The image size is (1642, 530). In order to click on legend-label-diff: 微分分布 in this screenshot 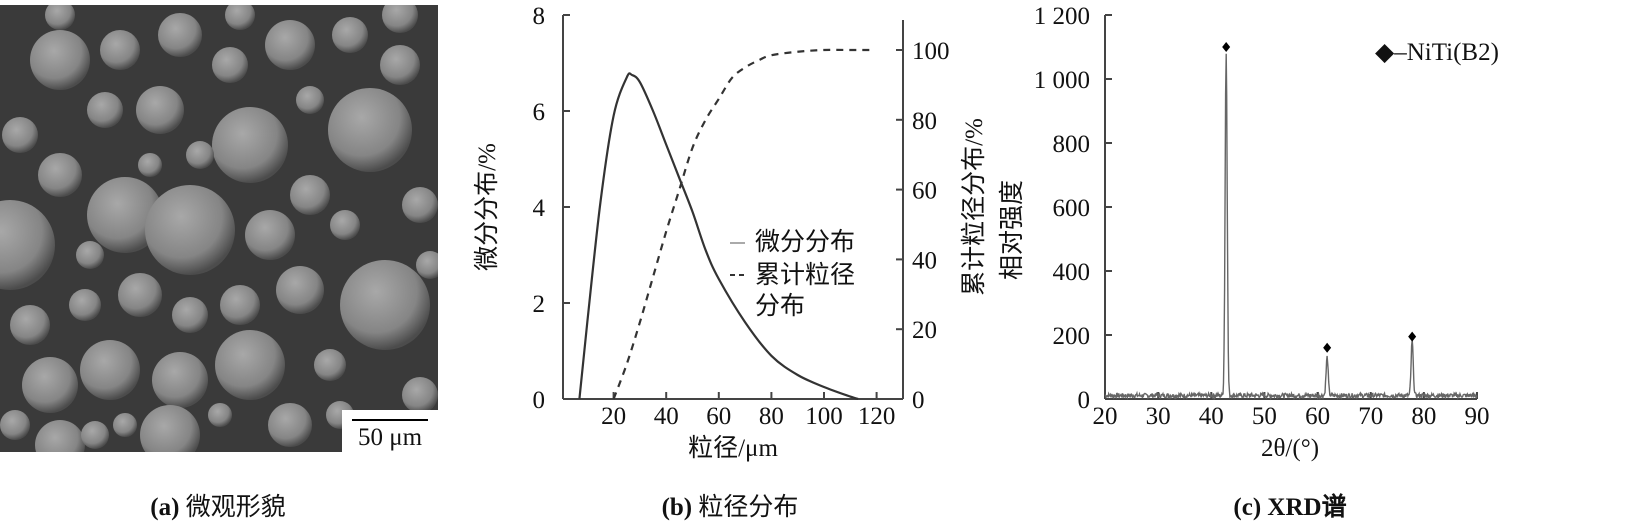, I will do `click(805, 242)`.